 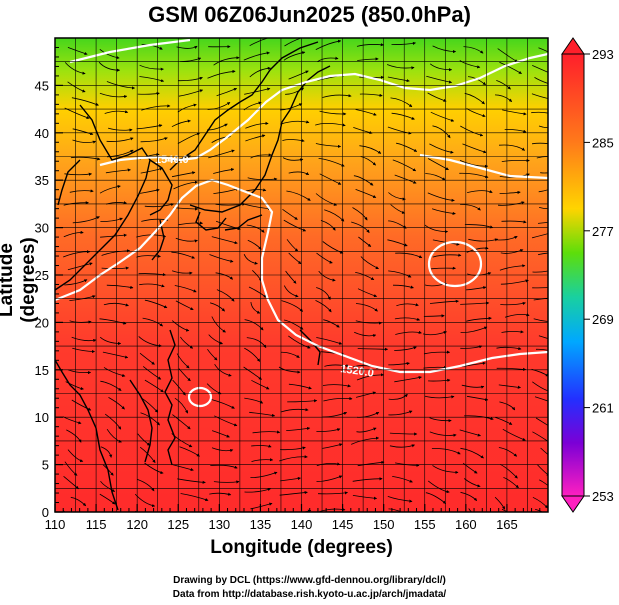 What do you see at coordinates (45, 512) in the screenshot?
I see `y-tick-label: 0` at bounding box center [45, 512].